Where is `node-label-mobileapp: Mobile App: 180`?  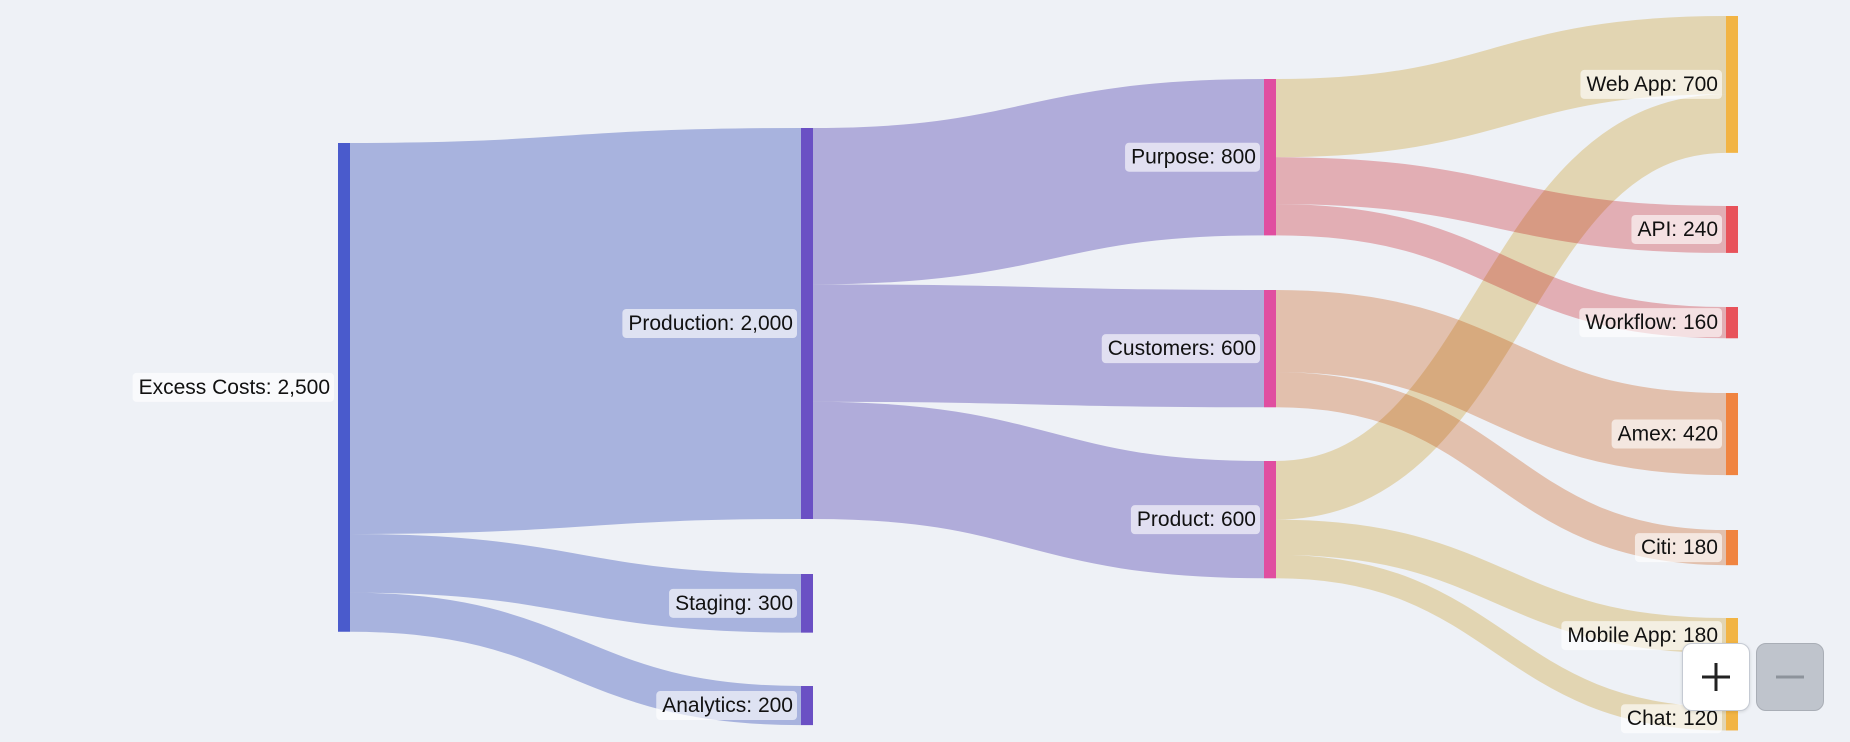 node-label-mobileapp: Mobile App: 180 is located at coordinates (1641, 636).